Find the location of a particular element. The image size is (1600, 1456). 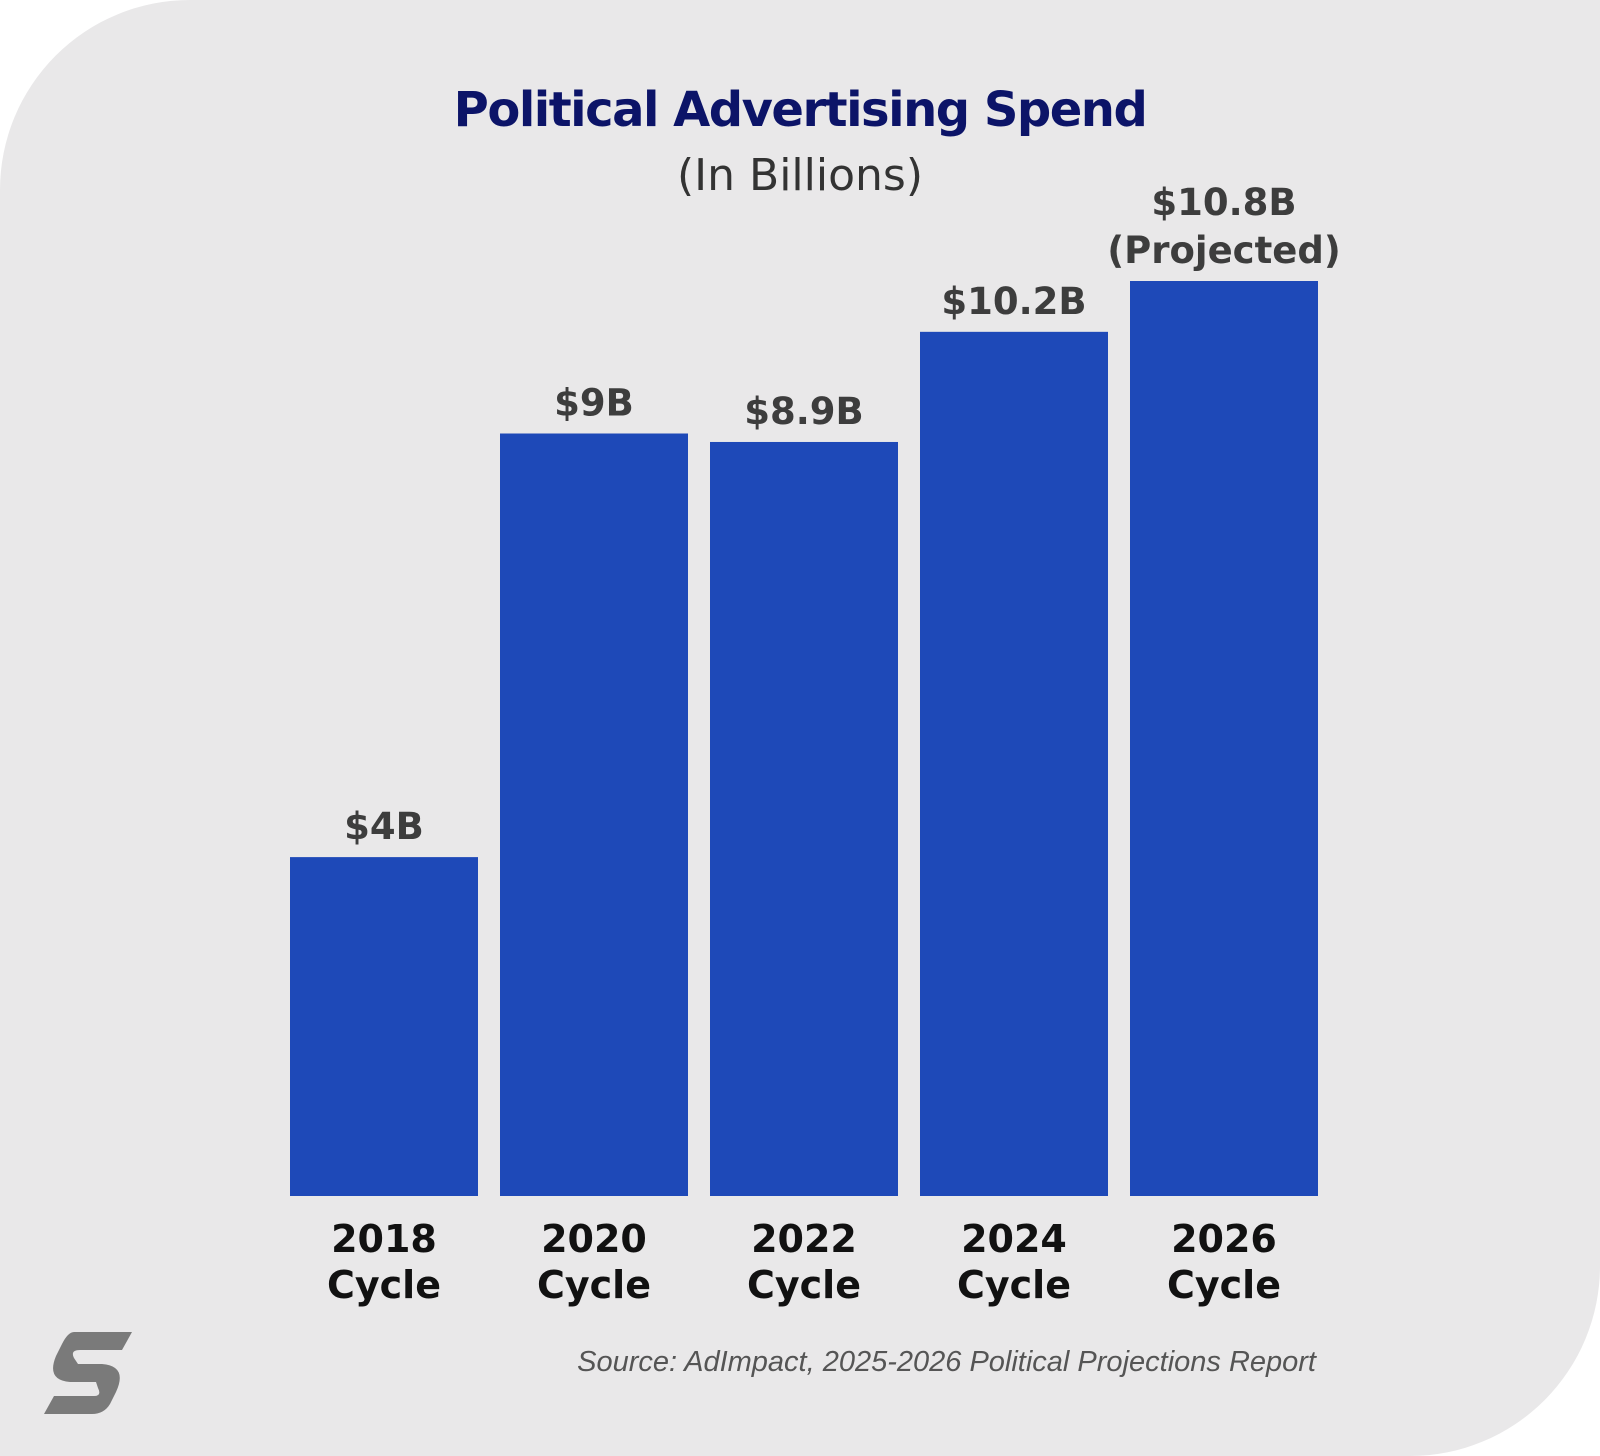

bar-2022 is located at coordinates (804, 818).